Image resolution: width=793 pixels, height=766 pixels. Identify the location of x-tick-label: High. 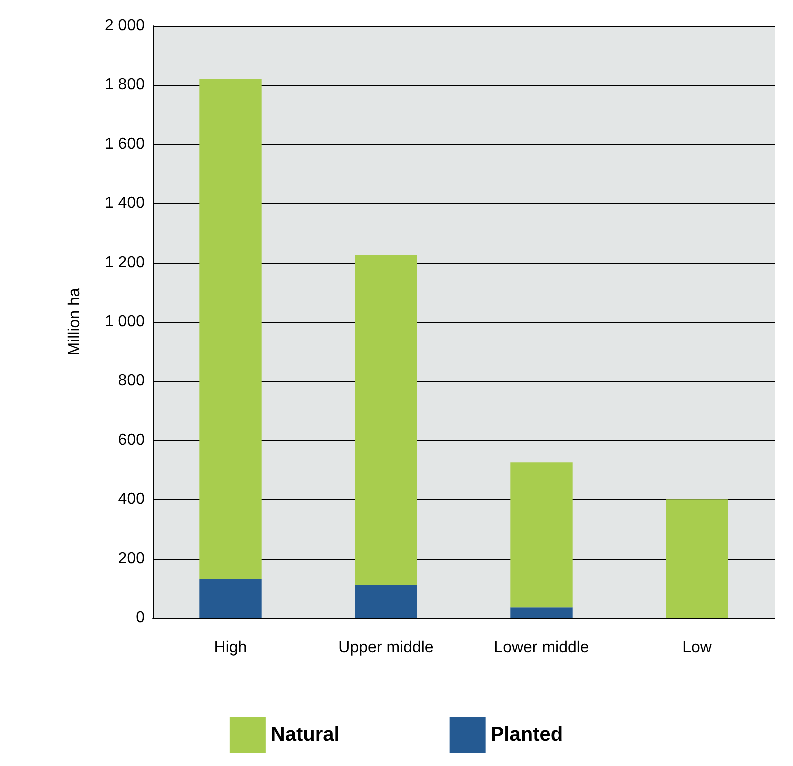
(231, 648).